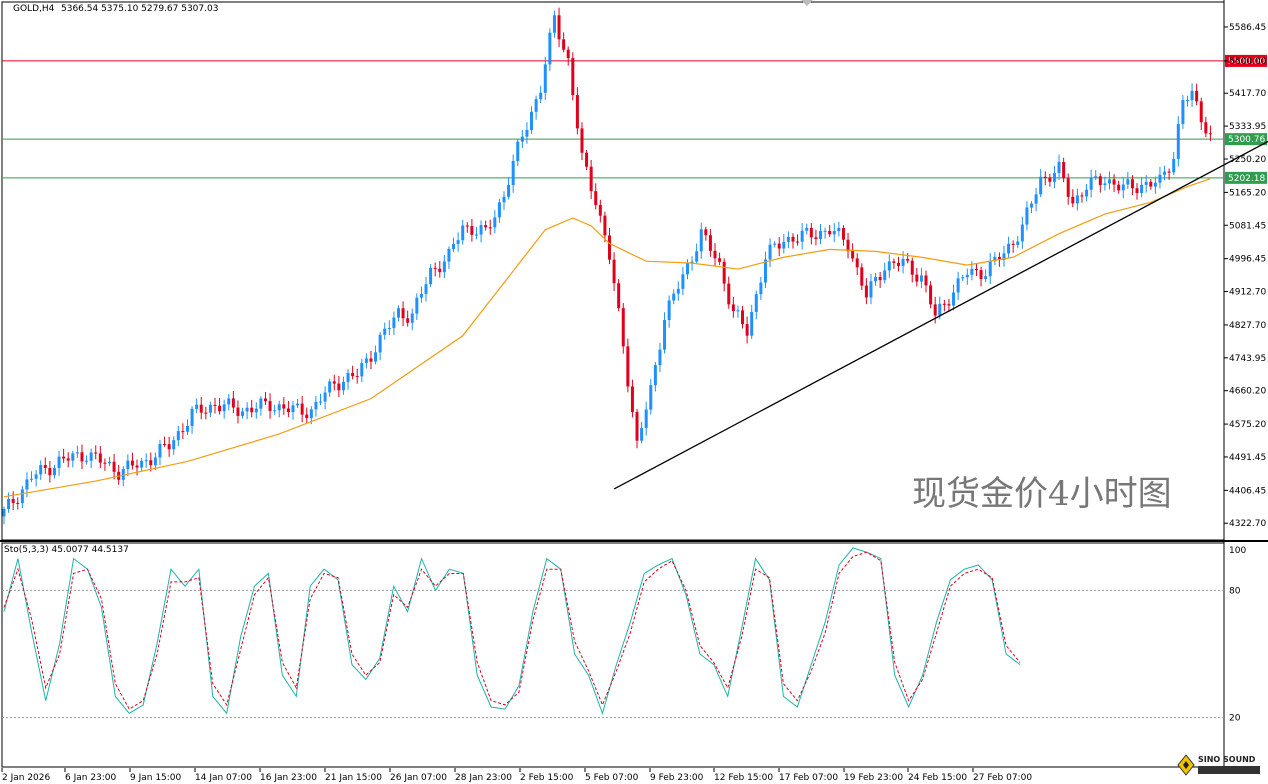 The image size is (1268, 784). Describe the element at coordinates (1247, 127) in the screenshot. I see `price-tick-label: 5333.95` at that location.